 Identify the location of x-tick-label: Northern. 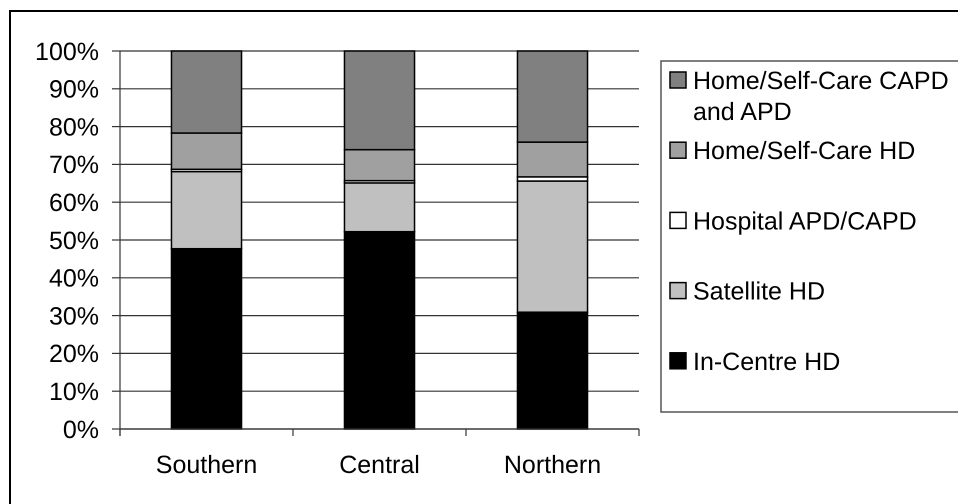
(553, 465).